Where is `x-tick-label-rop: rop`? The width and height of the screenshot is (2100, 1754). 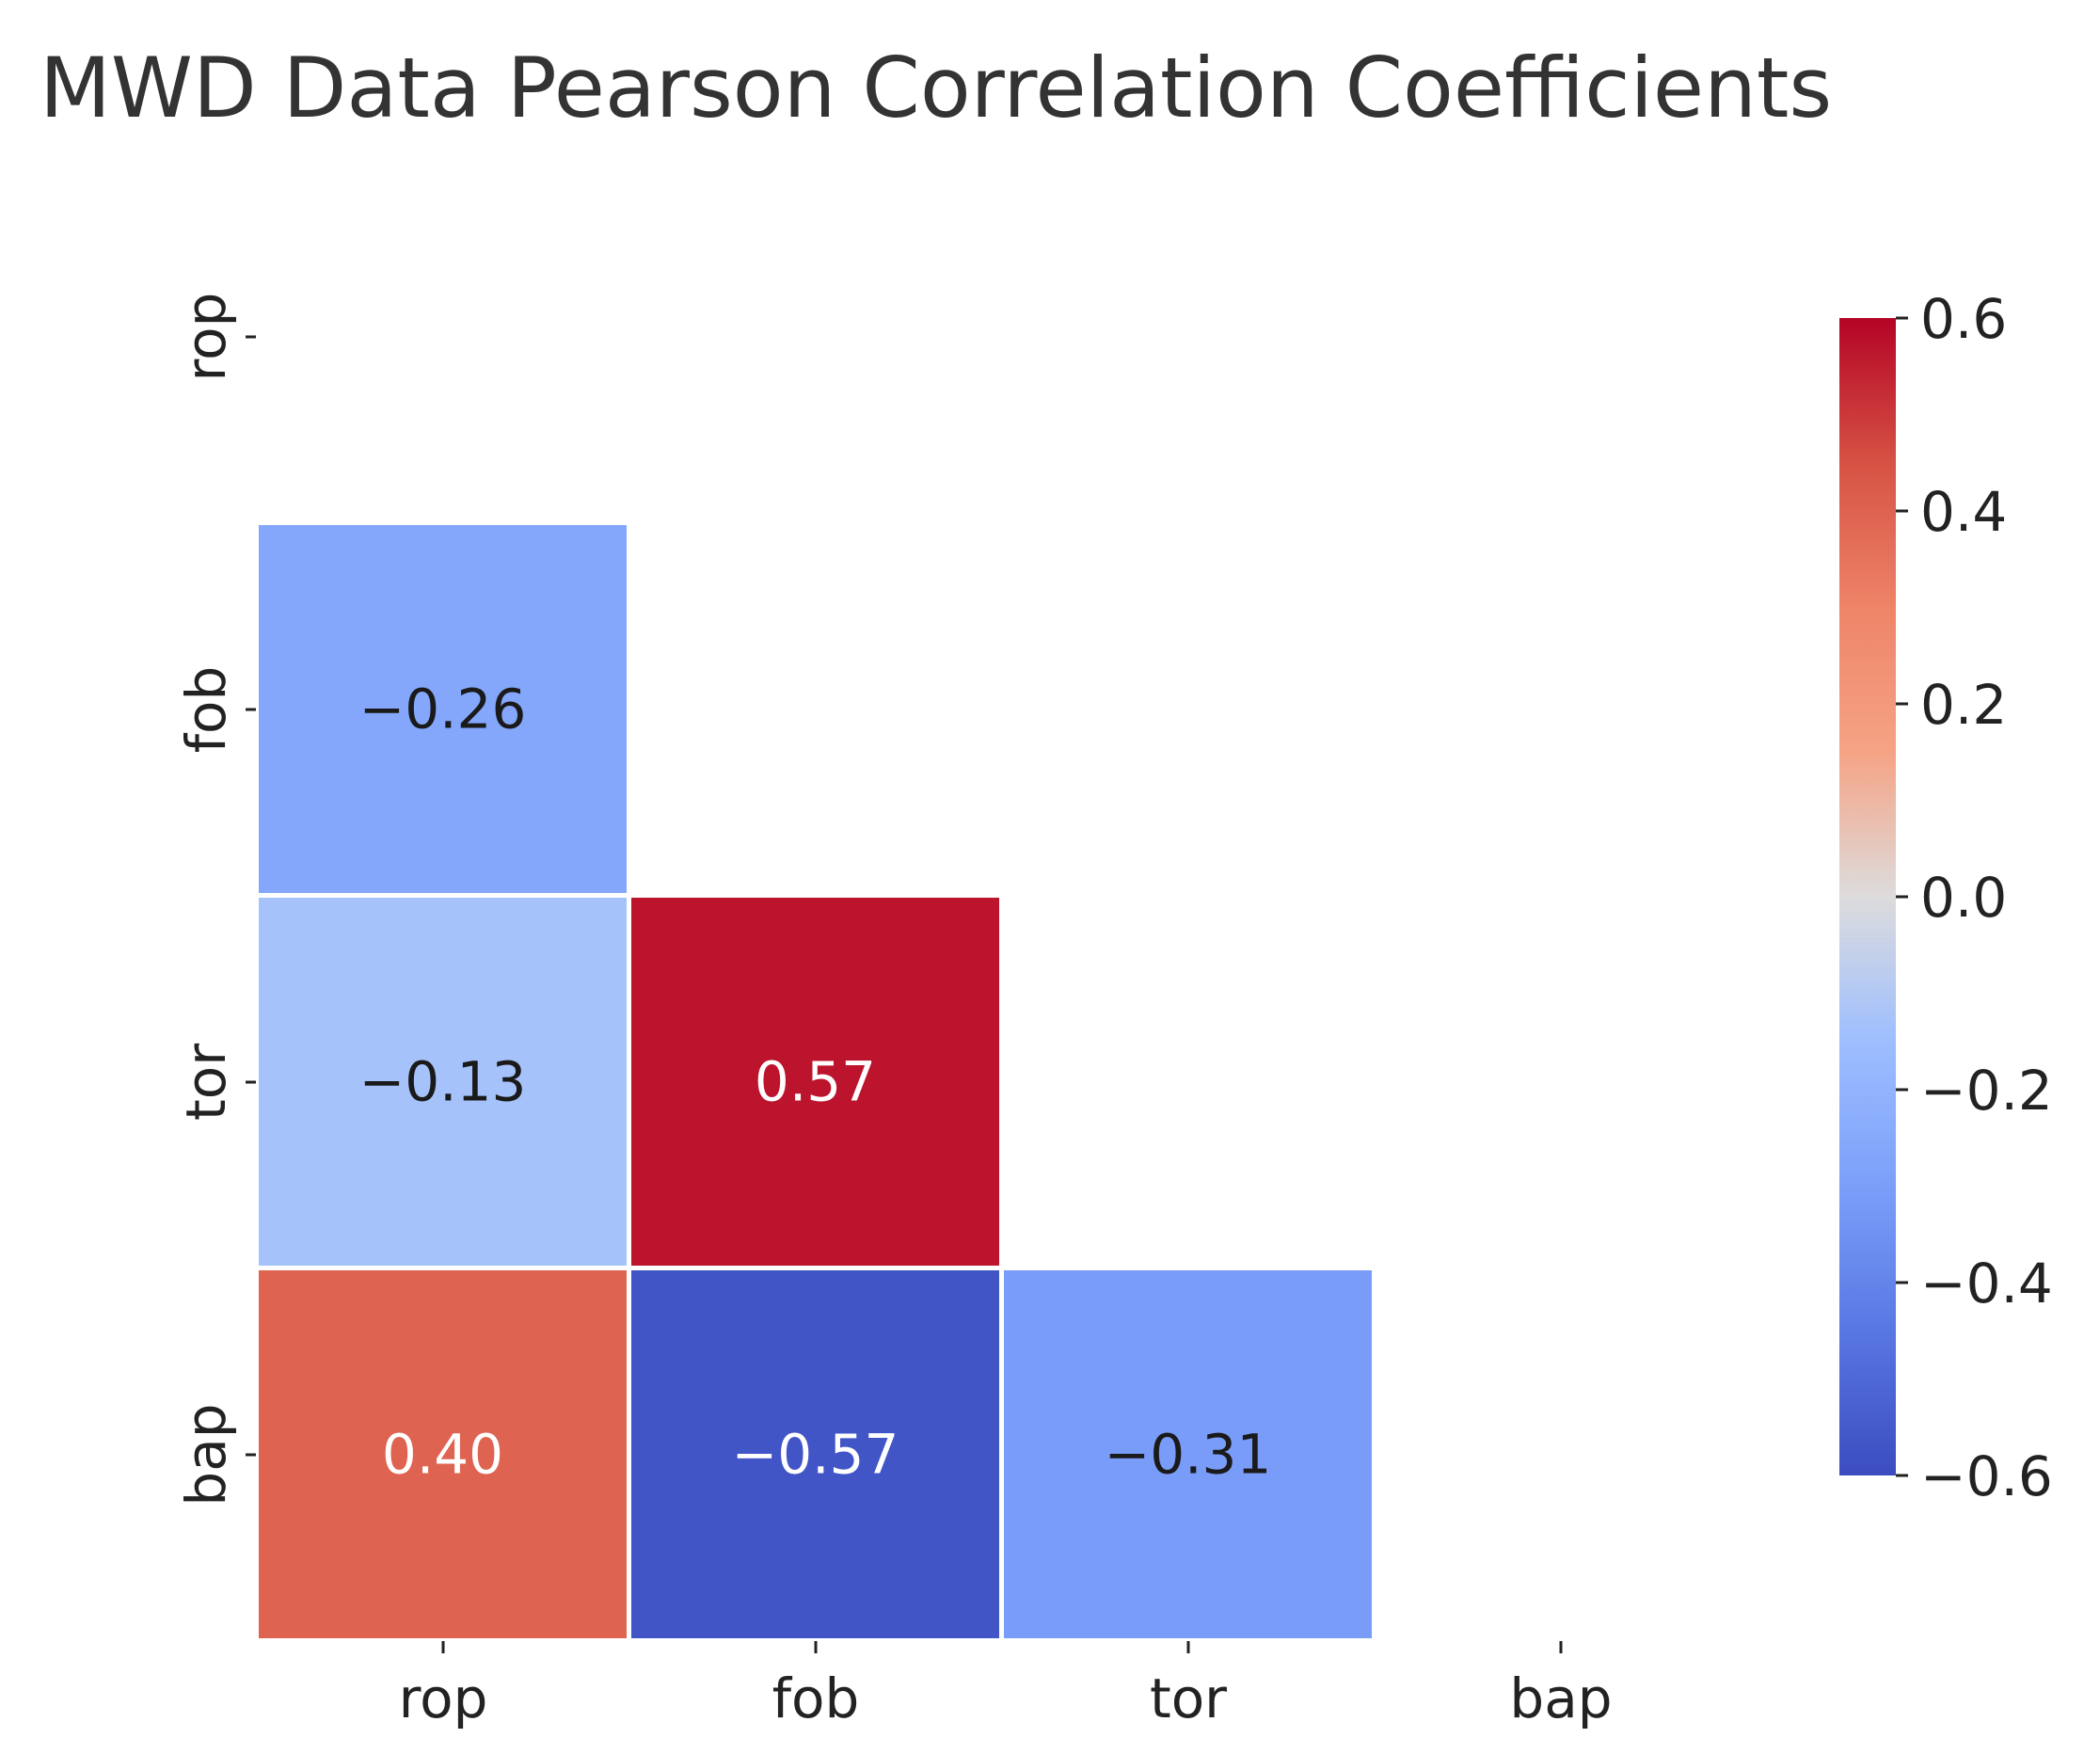 x-tick-label-rop: rop is located at coordinates (444, 1698).